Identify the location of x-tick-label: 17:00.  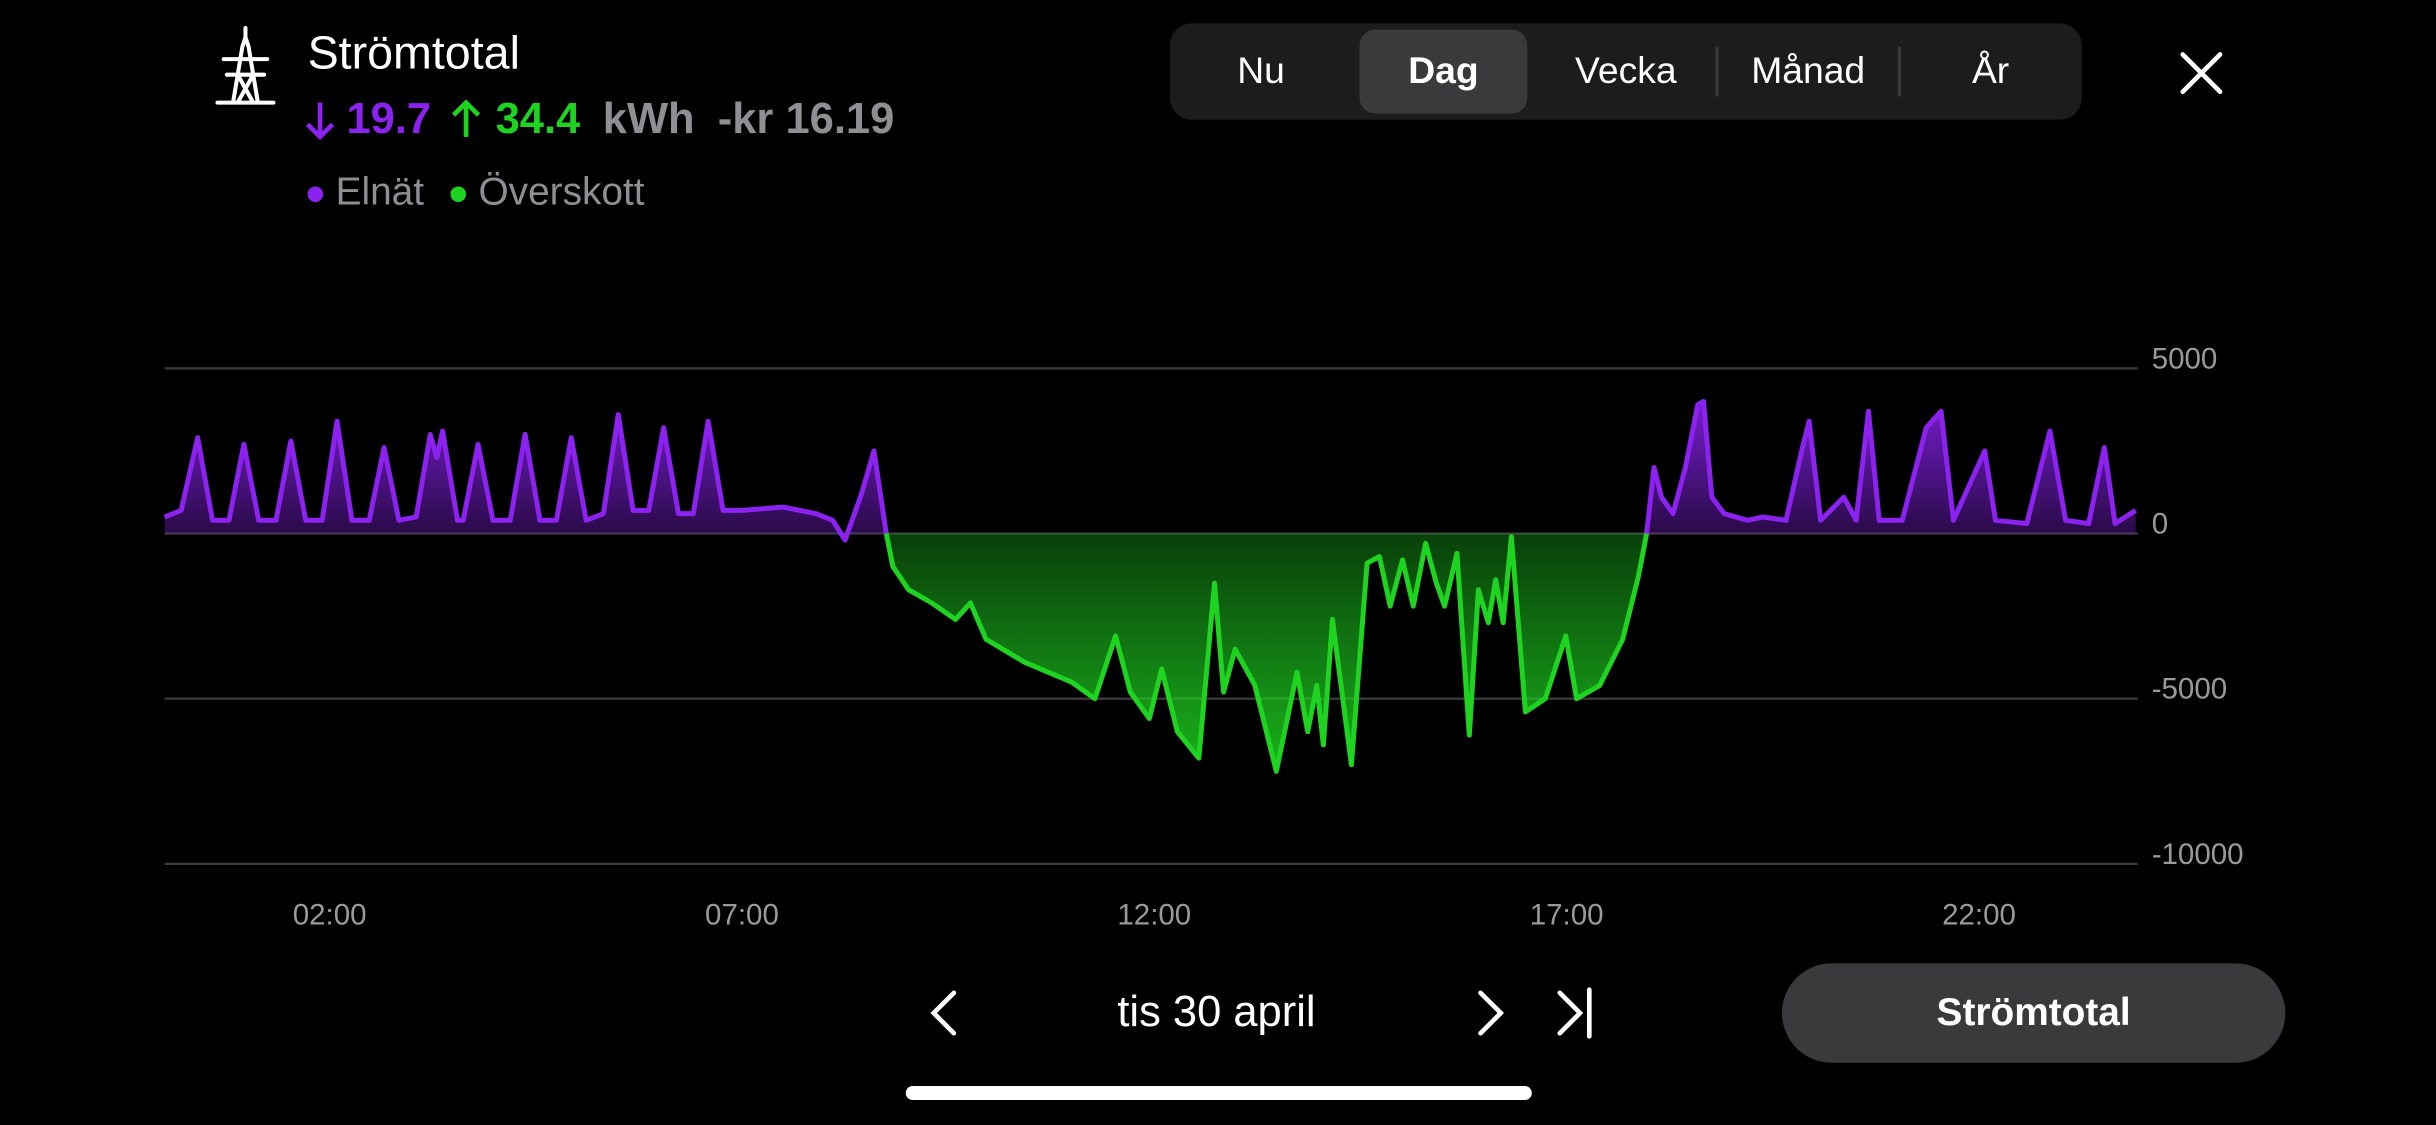
(1567, 915).